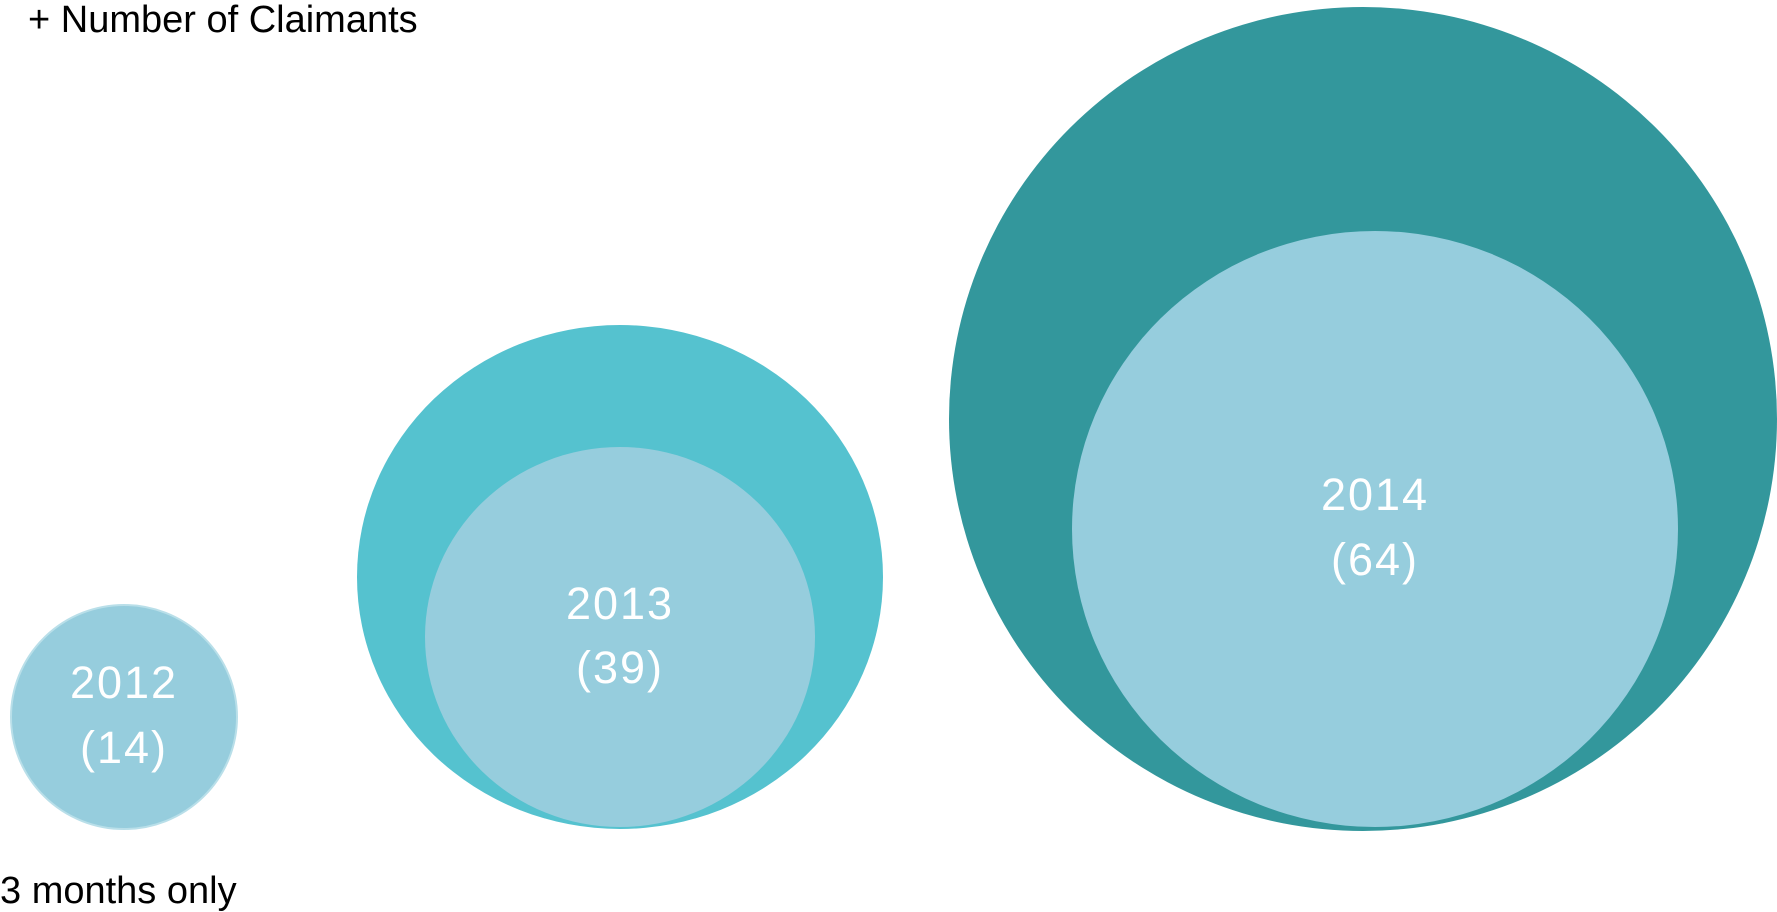 Image resolution: width=1777 pixels, height=912 pixels. I want to click on node-label: 2012, so click(124, 682).